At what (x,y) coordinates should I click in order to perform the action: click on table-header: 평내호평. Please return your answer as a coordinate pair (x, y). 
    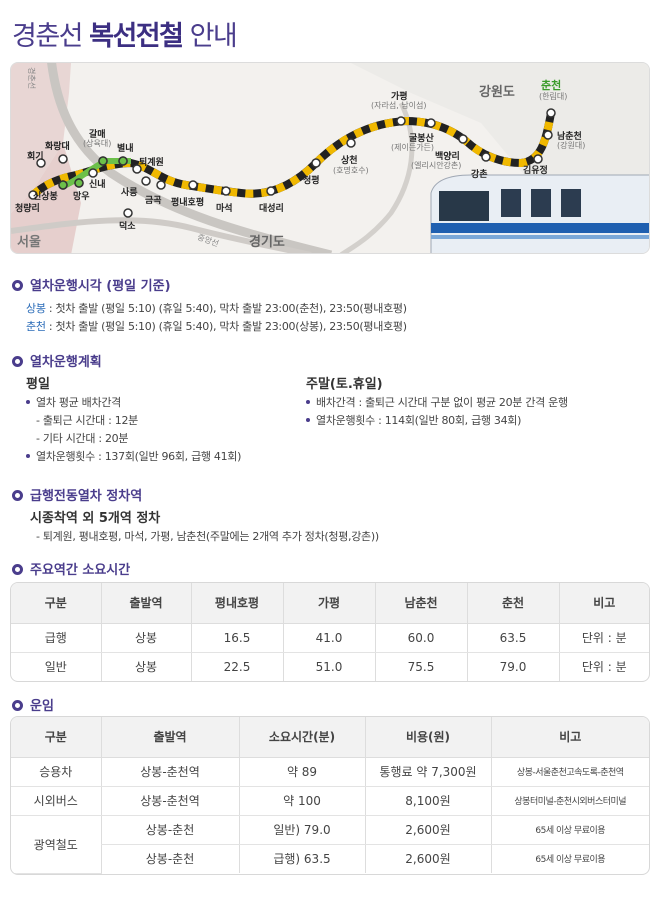
    Looking at the image, I should click on (236, 603).